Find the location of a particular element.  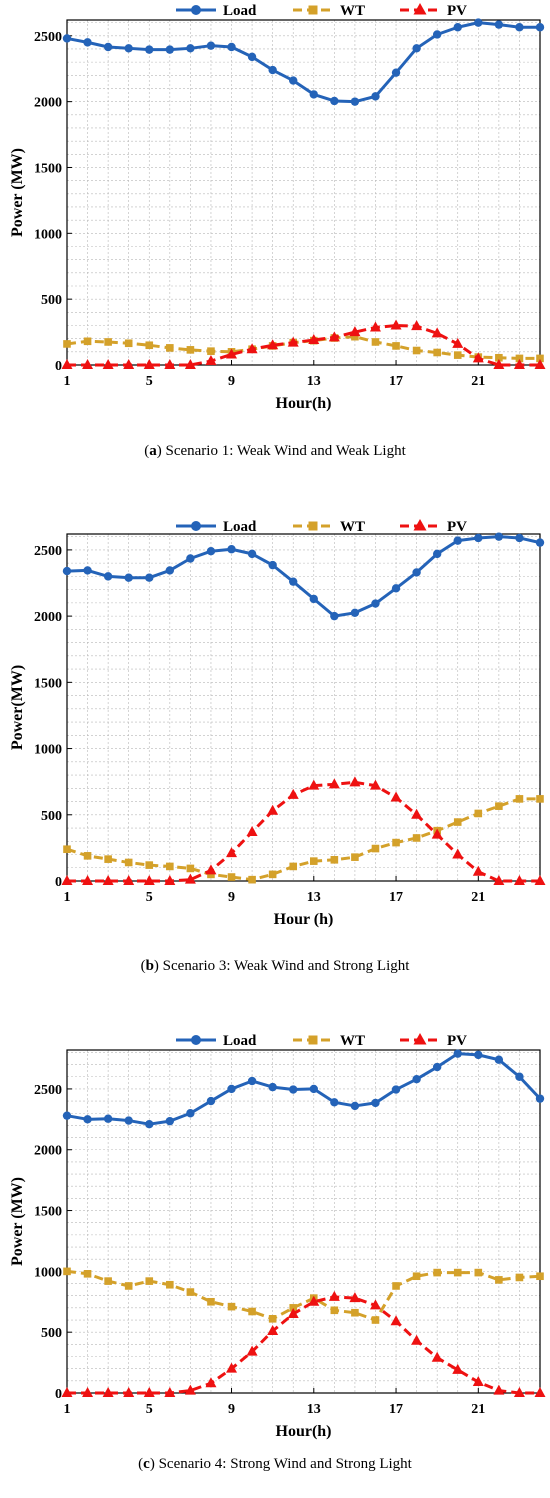

series-wt is located at coordinates (303, 347).